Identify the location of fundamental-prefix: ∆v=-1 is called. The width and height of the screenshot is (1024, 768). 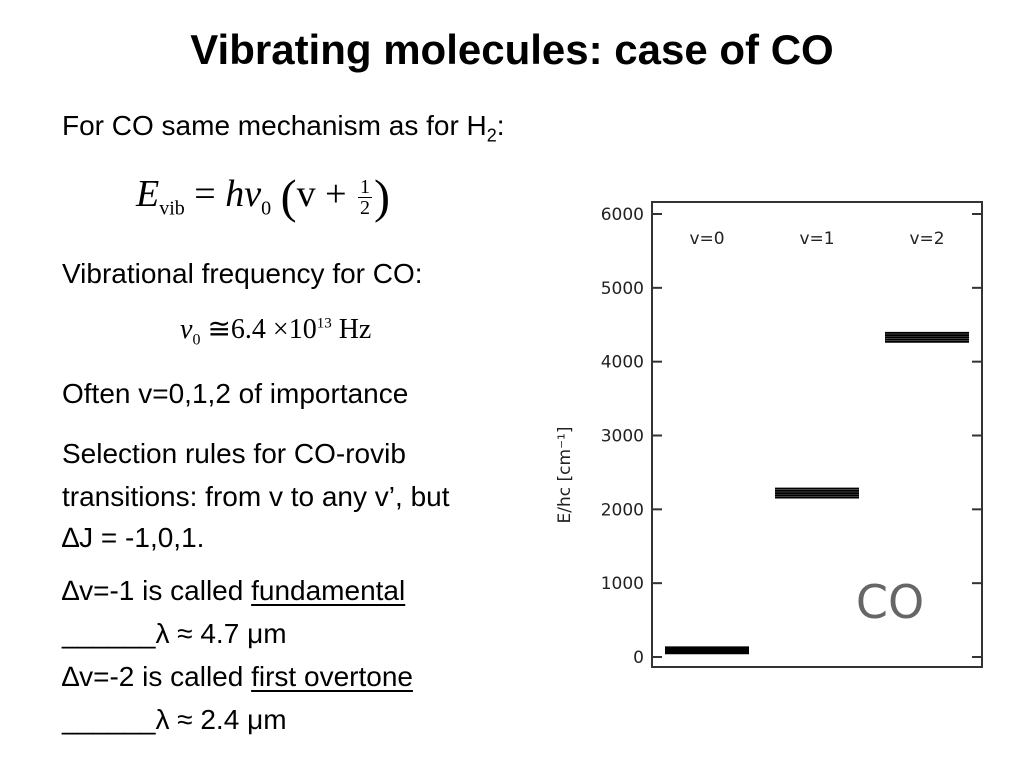
(157, 590).